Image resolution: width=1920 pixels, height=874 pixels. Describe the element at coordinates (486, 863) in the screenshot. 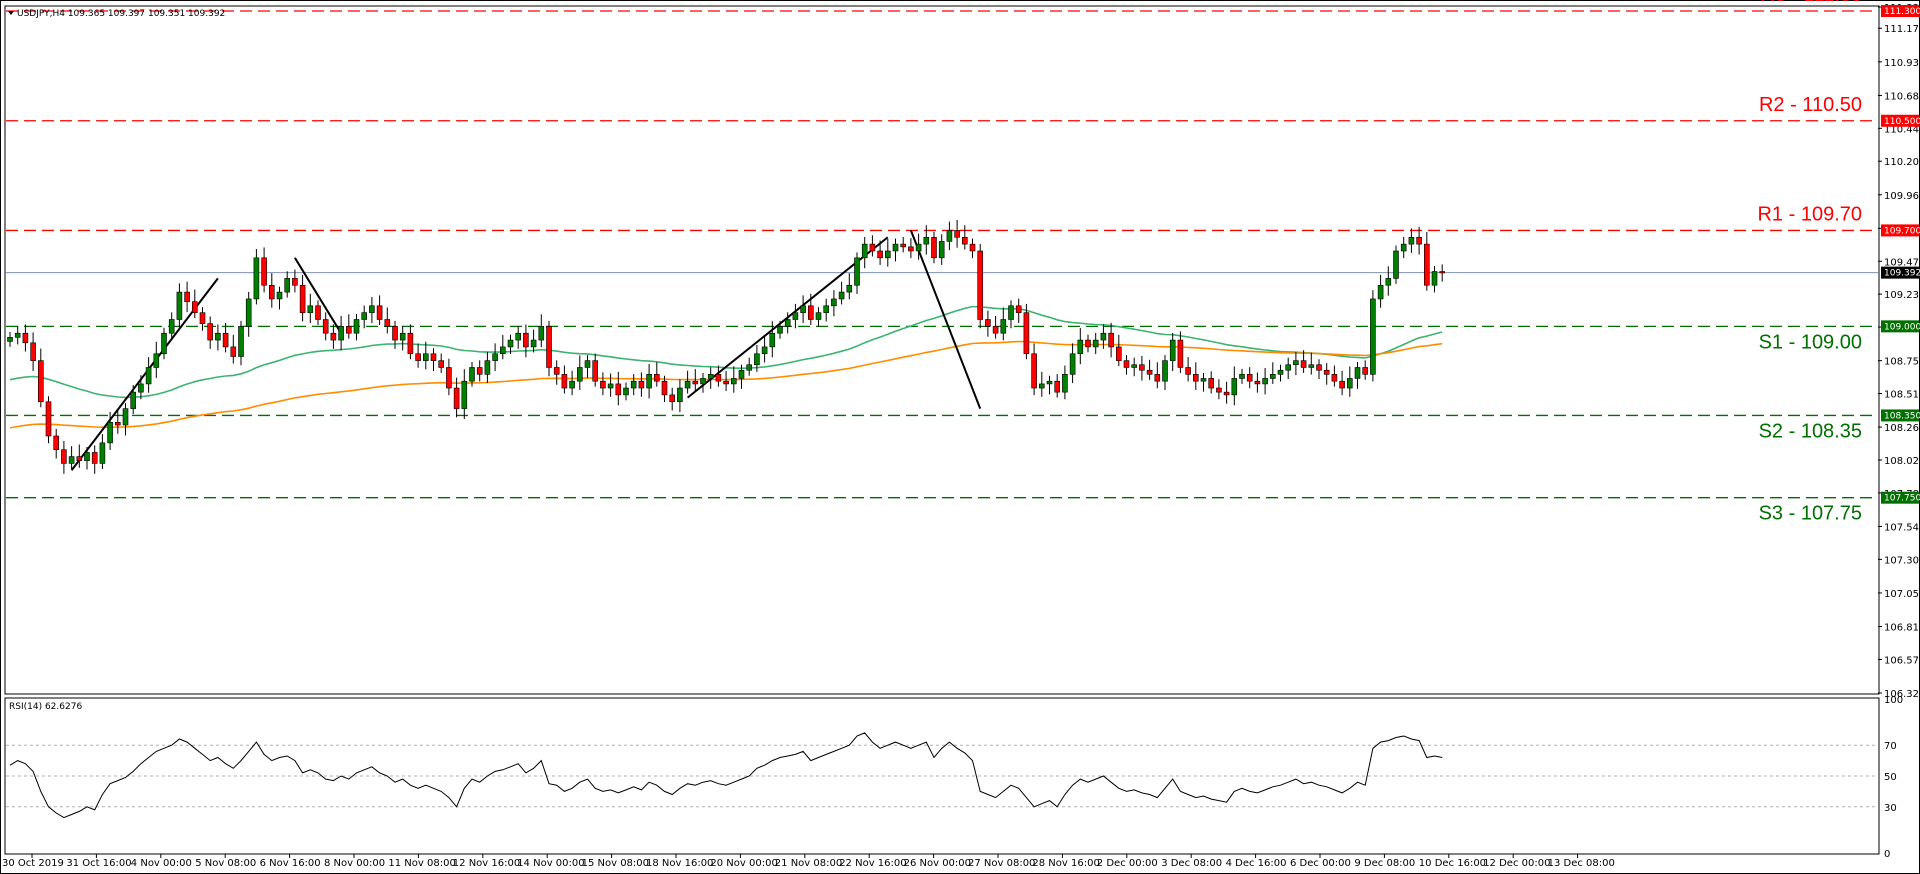

I see `time-label-7: 12 Nov 16:00` at that location.